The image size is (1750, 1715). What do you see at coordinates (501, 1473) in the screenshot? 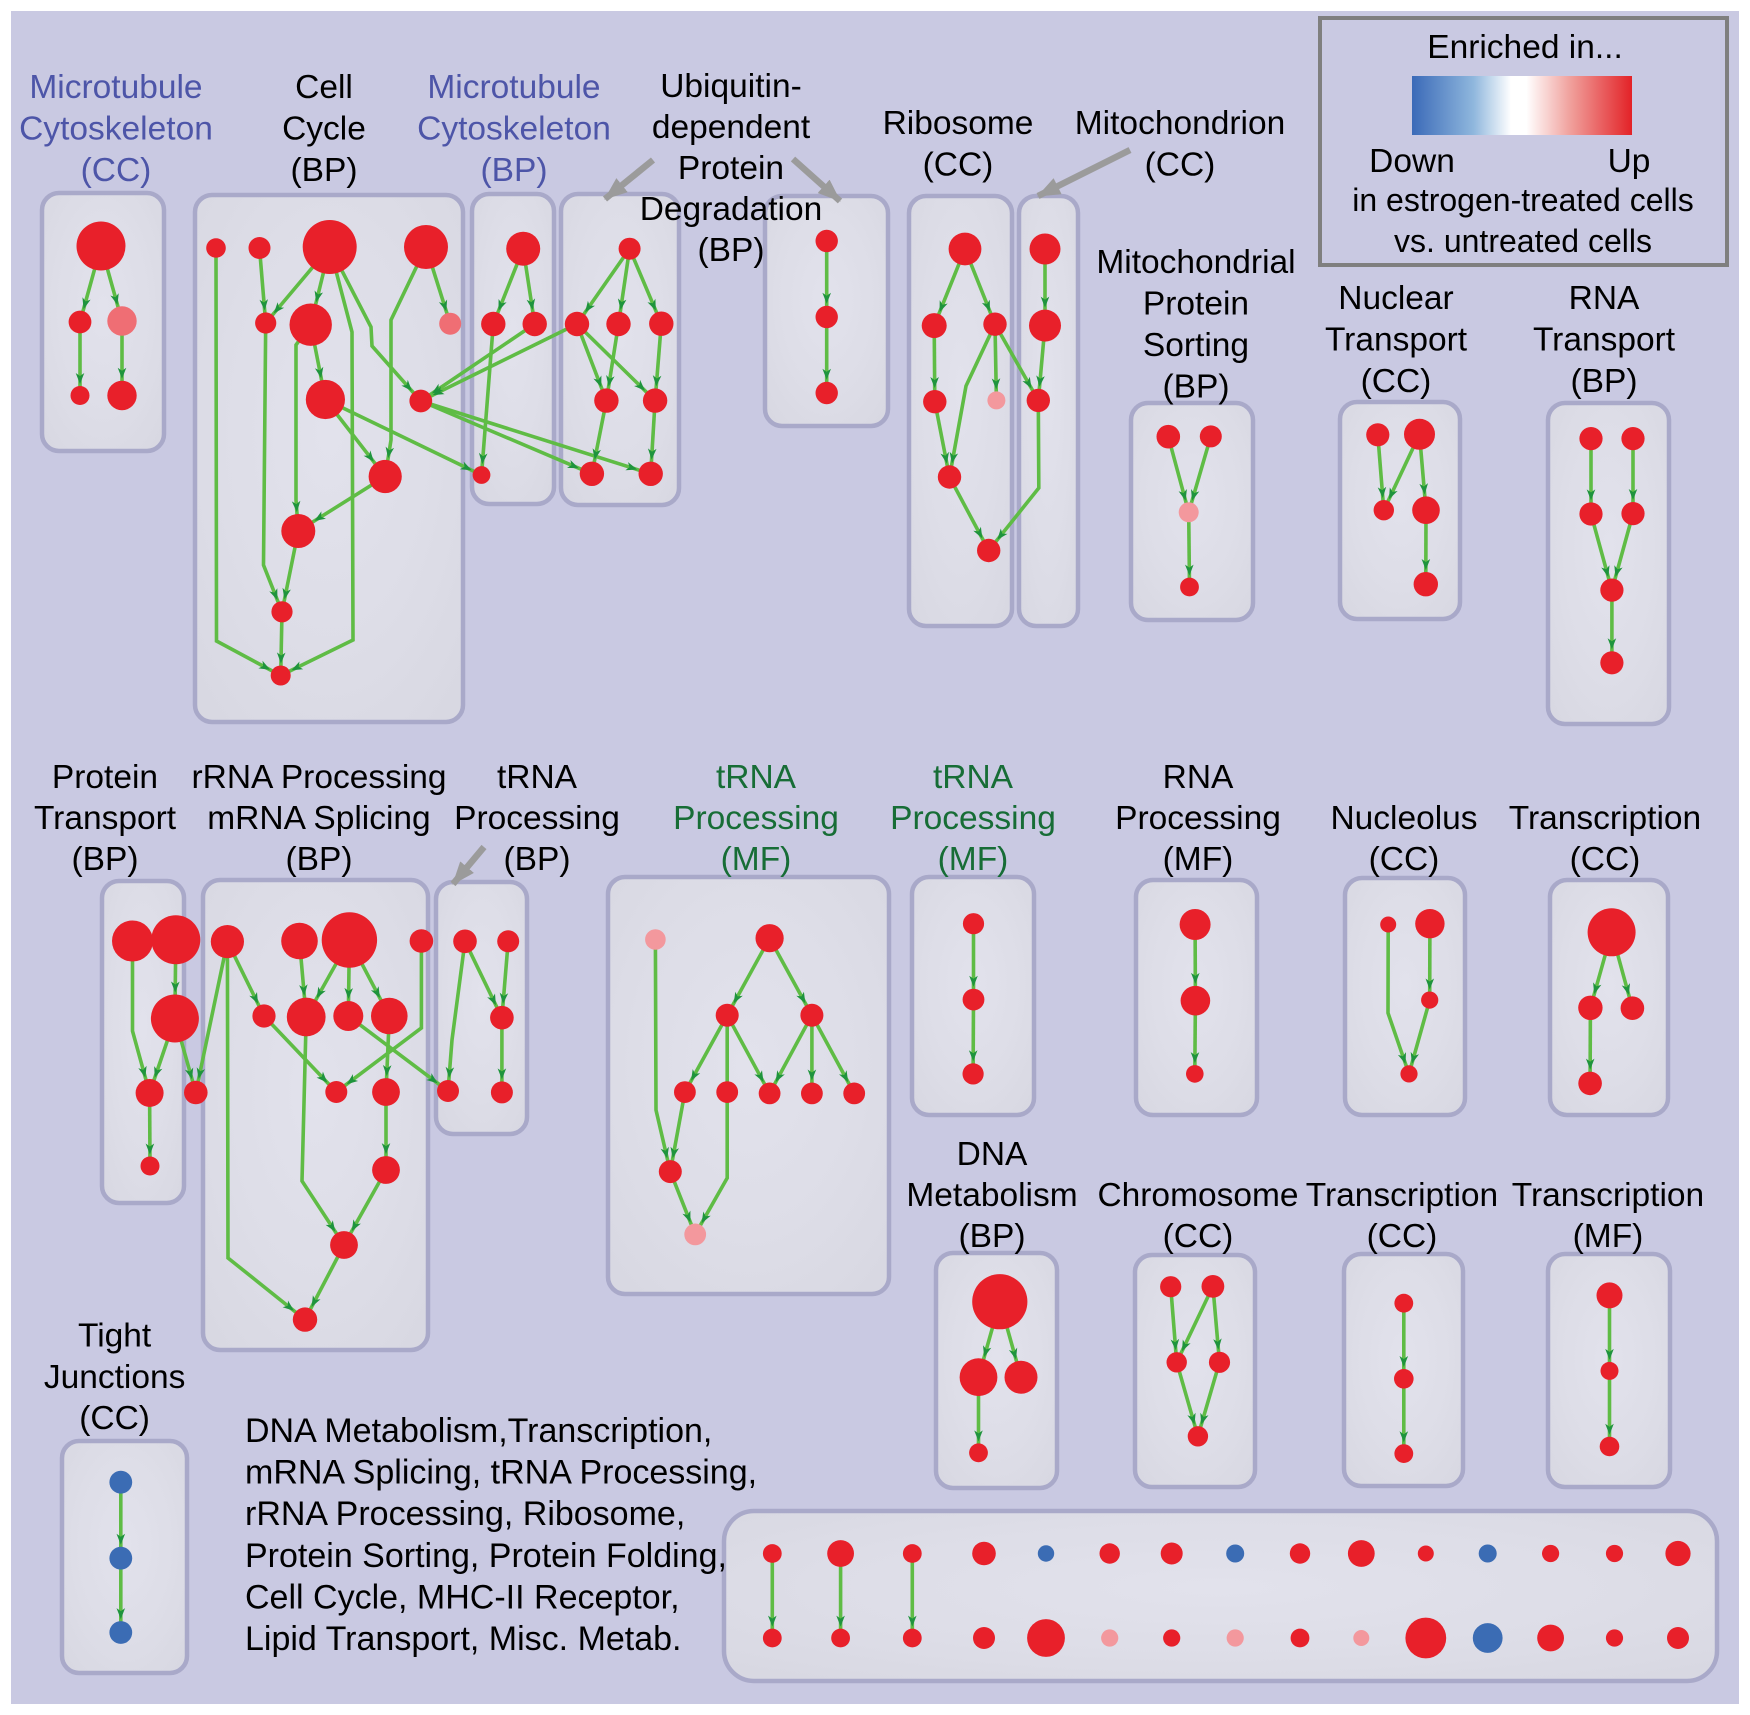
I see `svg-text:mRNA Splicing, tRNA Processing: mRNA Splicing, tRNA Processing,` at bounding box center [501, 1473].